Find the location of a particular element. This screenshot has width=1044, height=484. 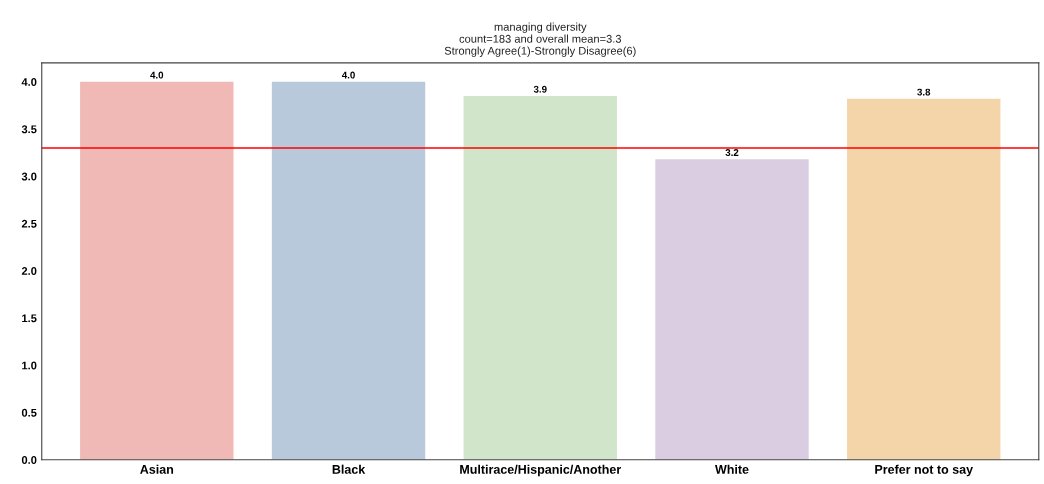

y-tick-label: 0.0 is located at coordinates (29, 460).